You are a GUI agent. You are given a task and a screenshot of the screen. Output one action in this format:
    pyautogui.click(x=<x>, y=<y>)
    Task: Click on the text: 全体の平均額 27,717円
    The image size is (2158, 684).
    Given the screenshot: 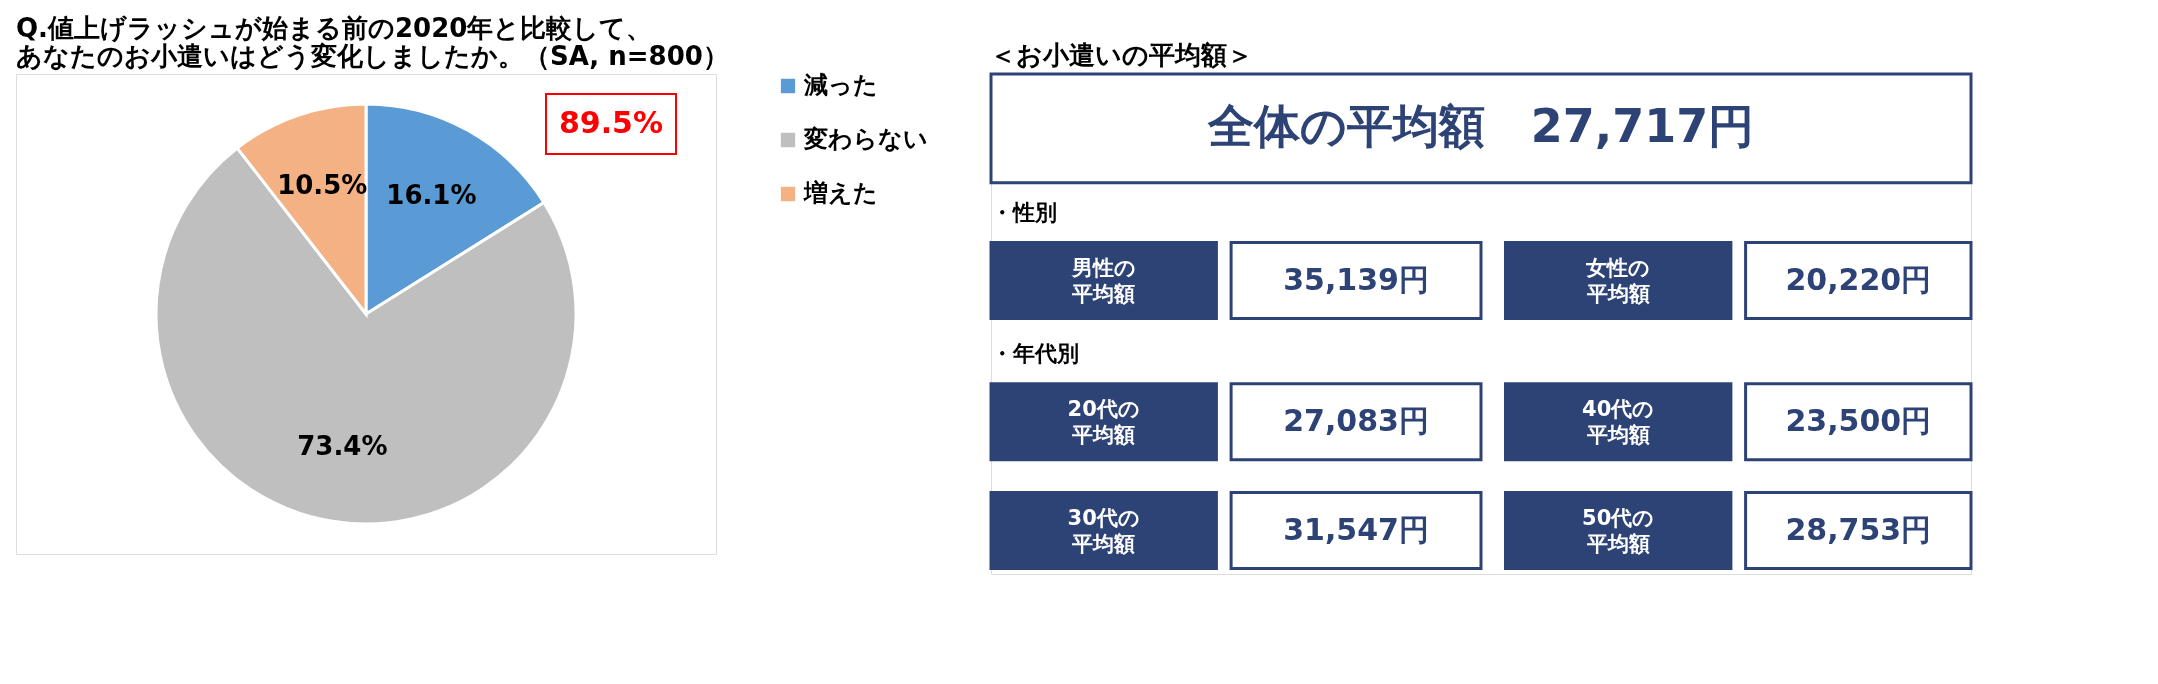 What is the action you would take?
    pyautogui.click(x=1480, y=126)
    